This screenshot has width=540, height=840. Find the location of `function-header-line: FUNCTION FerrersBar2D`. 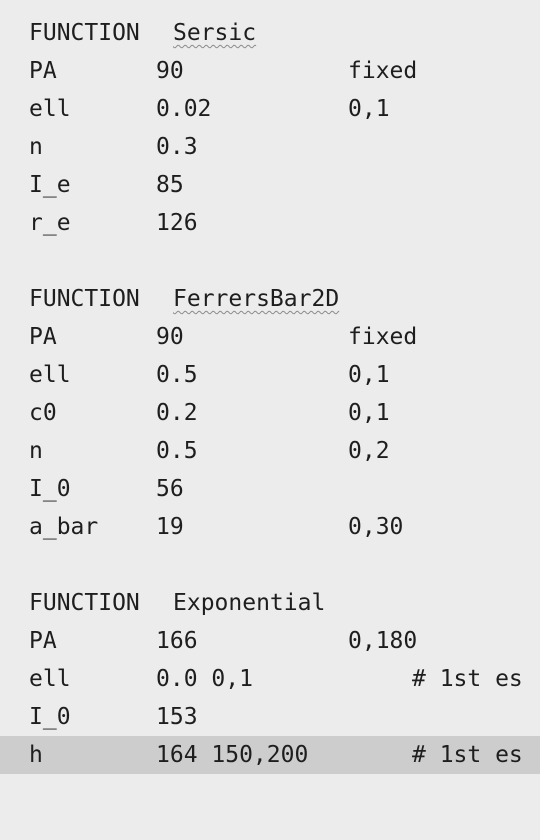

function-header-line: FUNCTION FerrersBar2D is located at coordinates (270, 299).